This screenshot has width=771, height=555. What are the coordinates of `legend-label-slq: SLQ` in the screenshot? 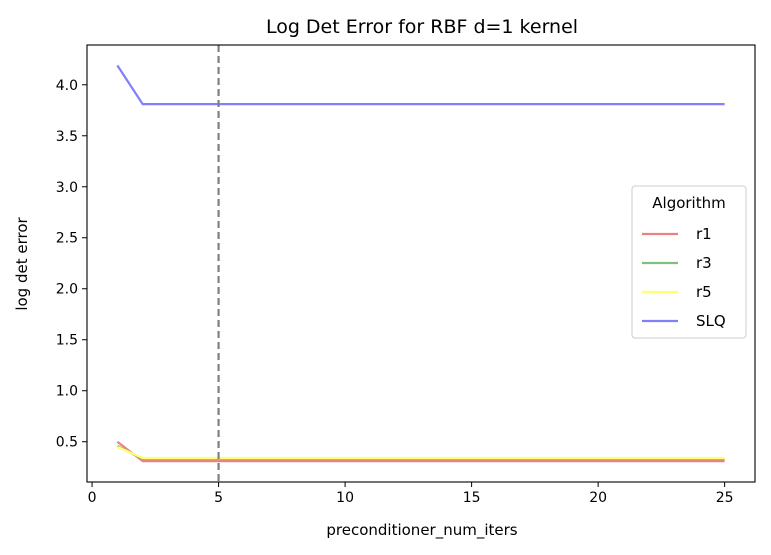 It's located at (711, 321).